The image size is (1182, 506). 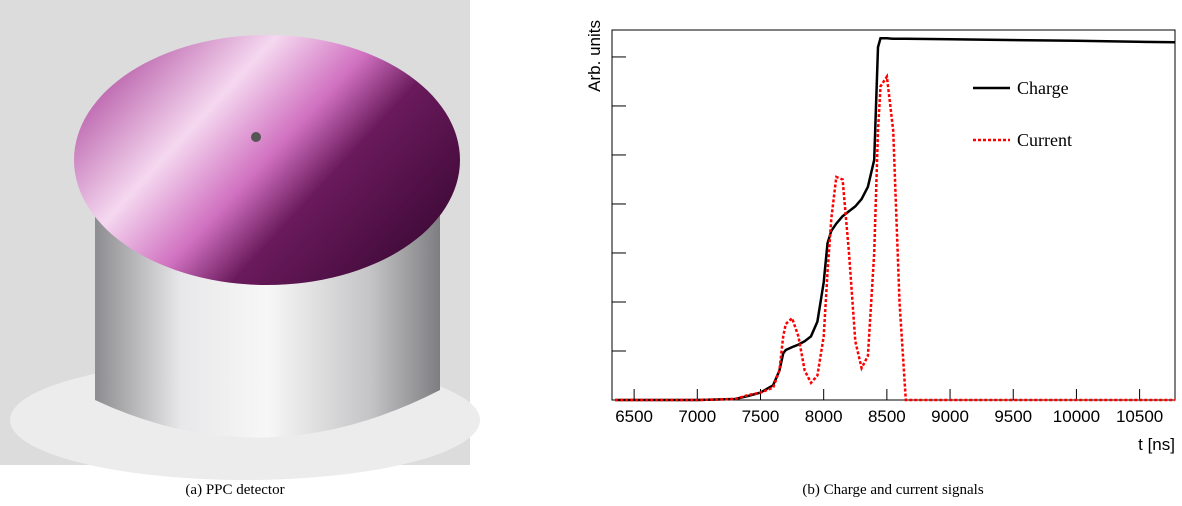 I want to click on legend-label: Charge, so click(x=1043, y=88).